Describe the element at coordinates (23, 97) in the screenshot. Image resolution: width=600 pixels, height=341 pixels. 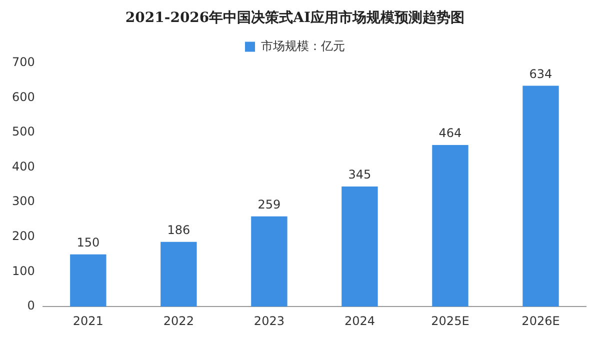
I see `y-tick-label: 600` at that location.